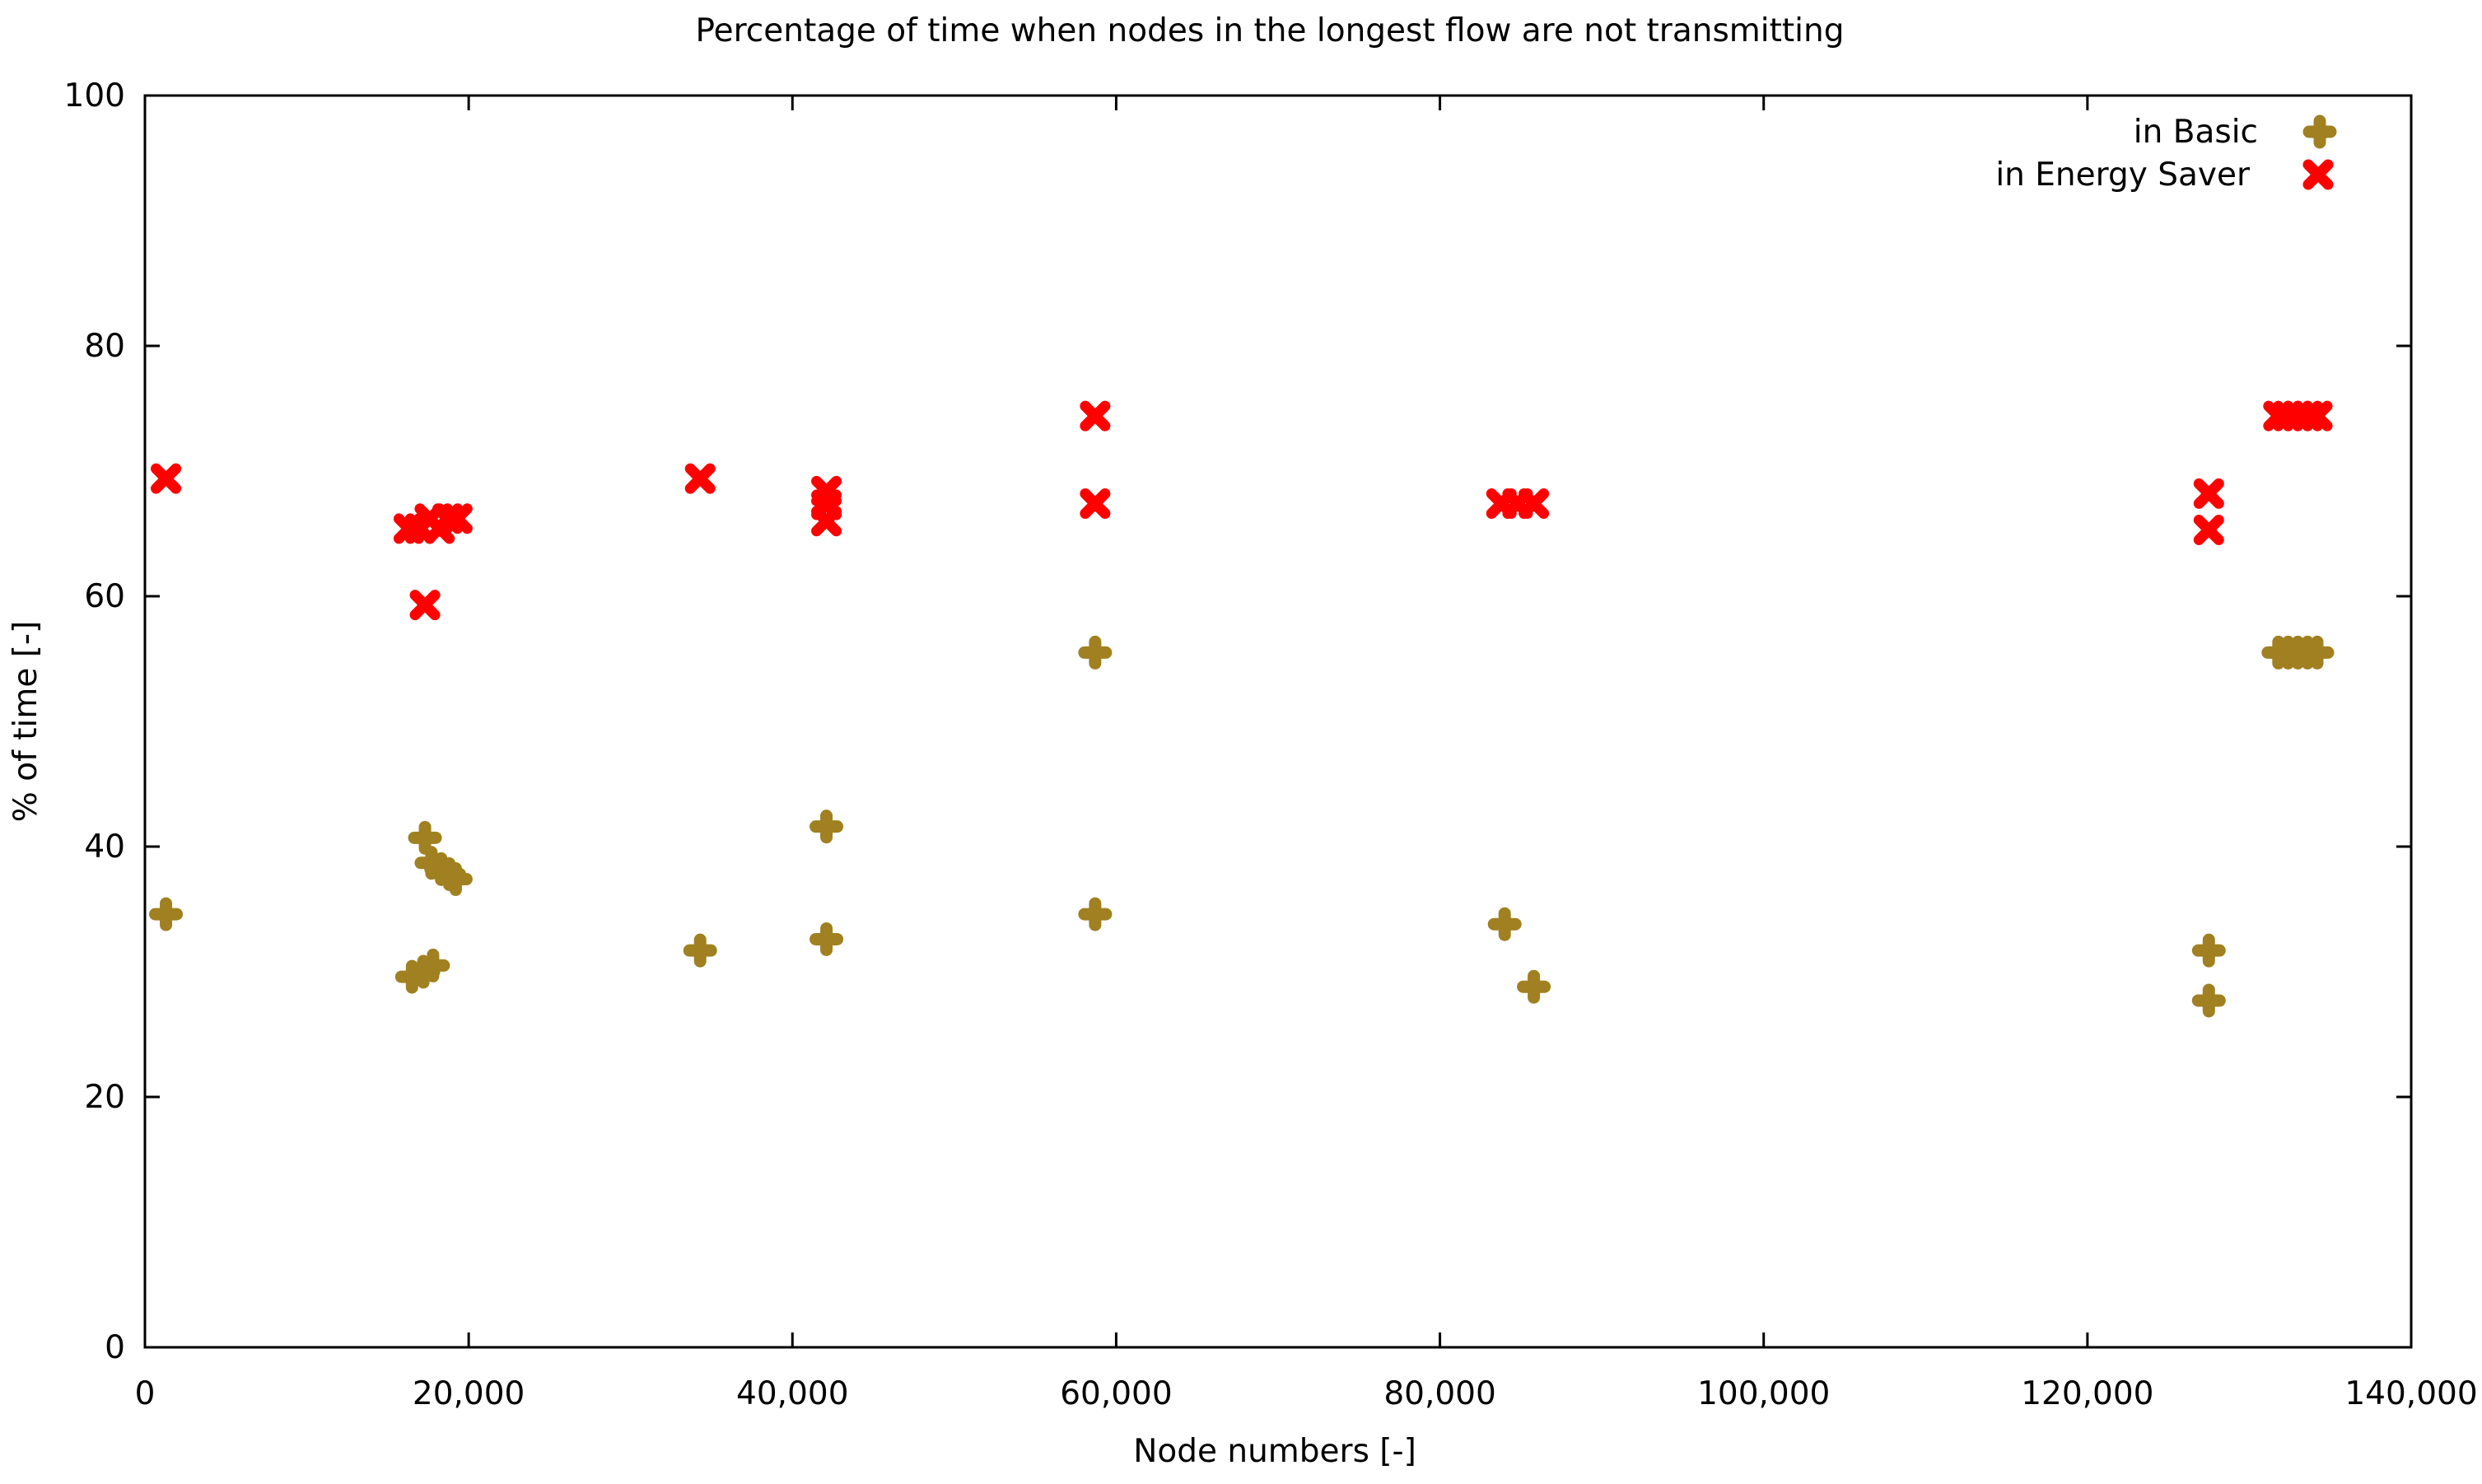 The width and height of the screenshot is (2482, 1484). What do you see at coordinates (145, 1393) in the screenshot?
I see `x-tick-label: 0` at bounding box center [145, 1393].